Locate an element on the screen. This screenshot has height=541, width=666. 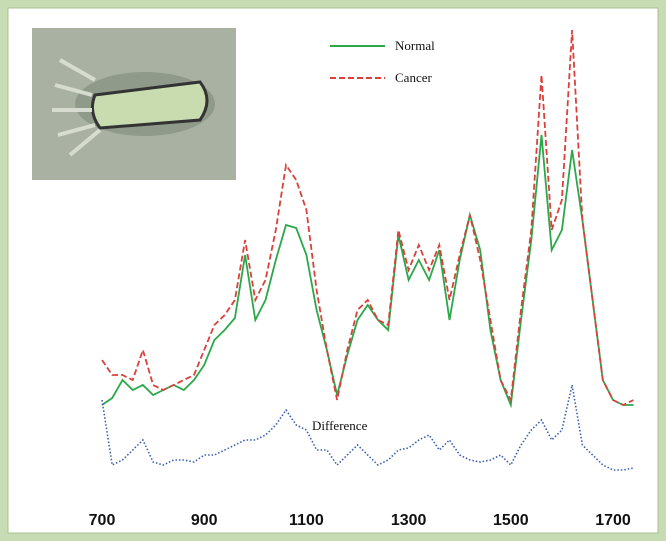
series-line is located at coordinates (367, 427).